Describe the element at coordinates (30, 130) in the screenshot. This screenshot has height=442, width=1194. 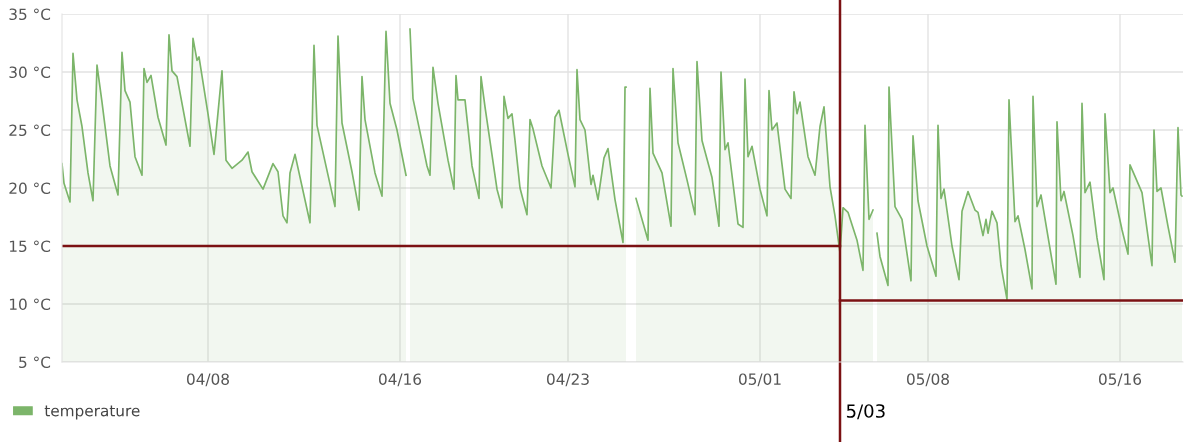
I see `y-tick-label: 25 °C` at that location.